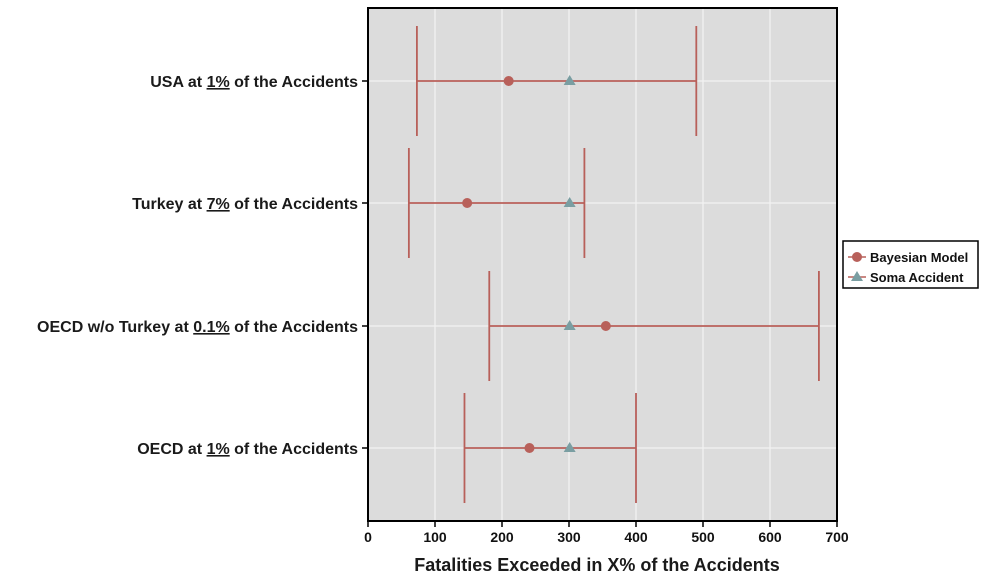  Describe the element at coordinates (211, 327) in the screenshot. I see `y-category-label-percent: 0.1%` at that location.